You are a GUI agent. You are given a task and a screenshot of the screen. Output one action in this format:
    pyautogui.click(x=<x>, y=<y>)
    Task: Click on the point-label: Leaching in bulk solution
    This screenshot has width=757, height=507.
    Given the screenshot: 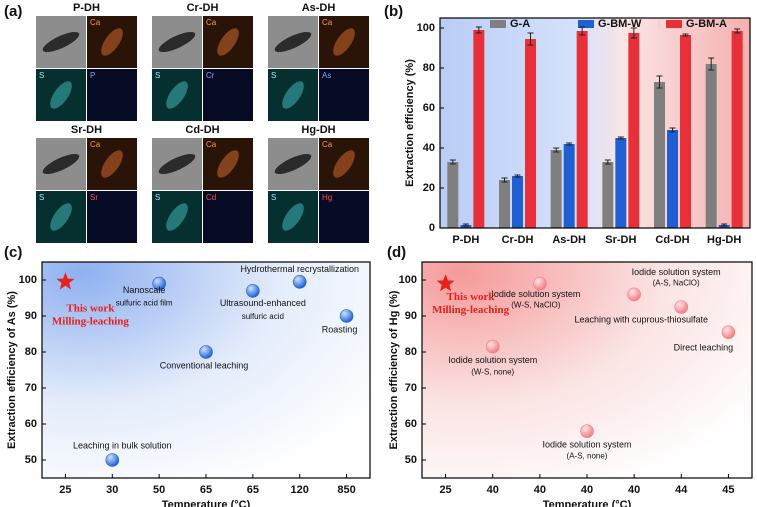 What is the action you would take?
    pyautogui.click(x=122, y=445)
    